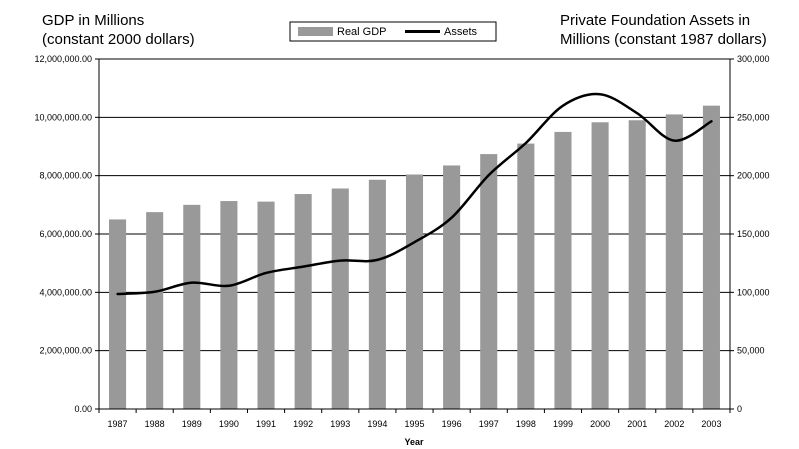  I want to click on legend-swatch-real-gdp, so click(315, 31).